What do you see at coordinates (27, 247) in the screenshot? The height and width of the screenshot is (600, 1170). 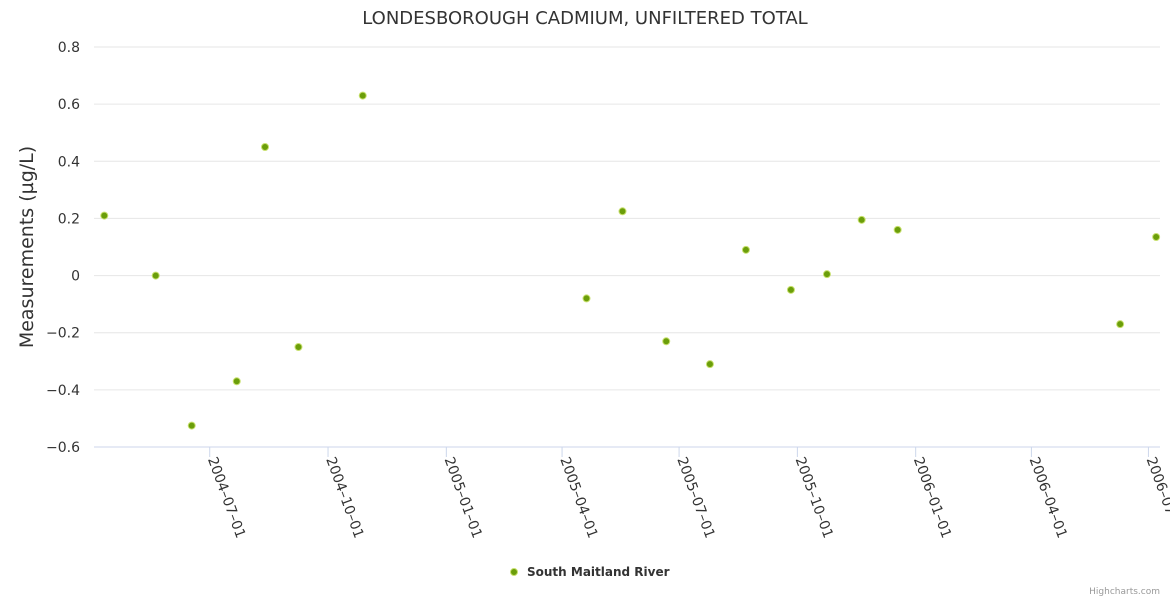 I see `y-axis-label: Measurements (µg/L)` at bounding box center [27, 247].